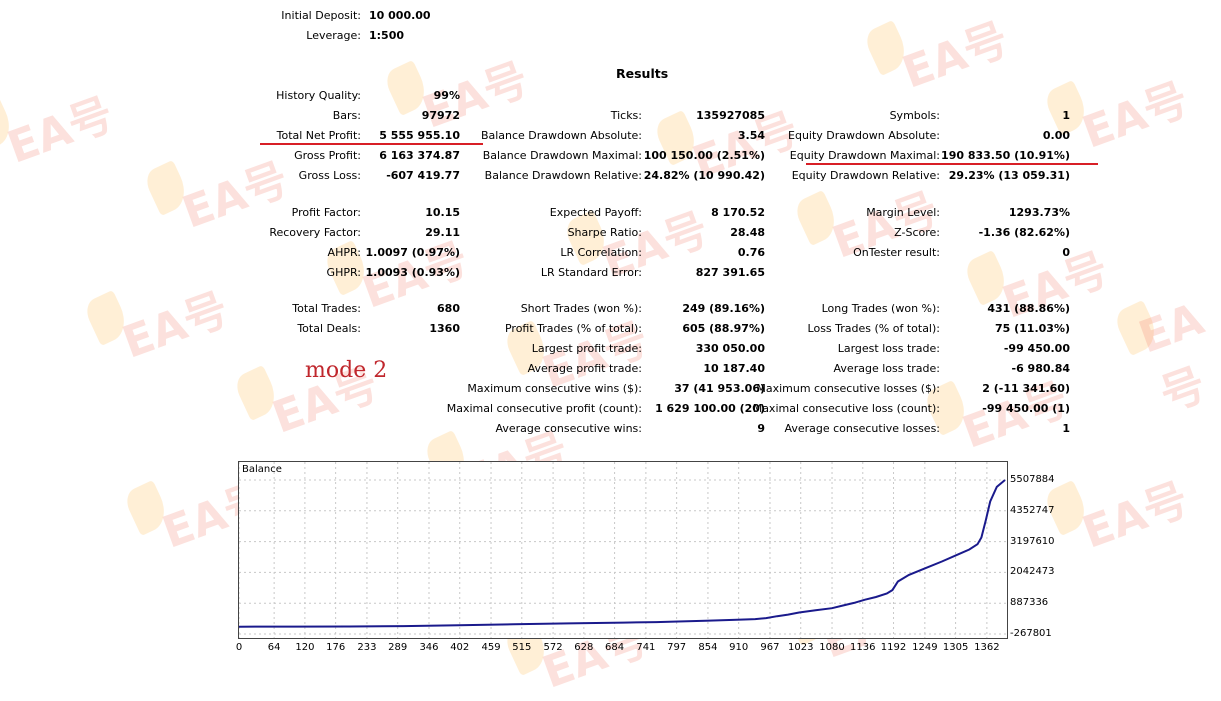 This screenshot has width=1221, height=701. What do you see at coordinates (604, 232) in the screenshot?
I see `col2-label: Sharpe Ratio:` at bounding box center [604, 232].